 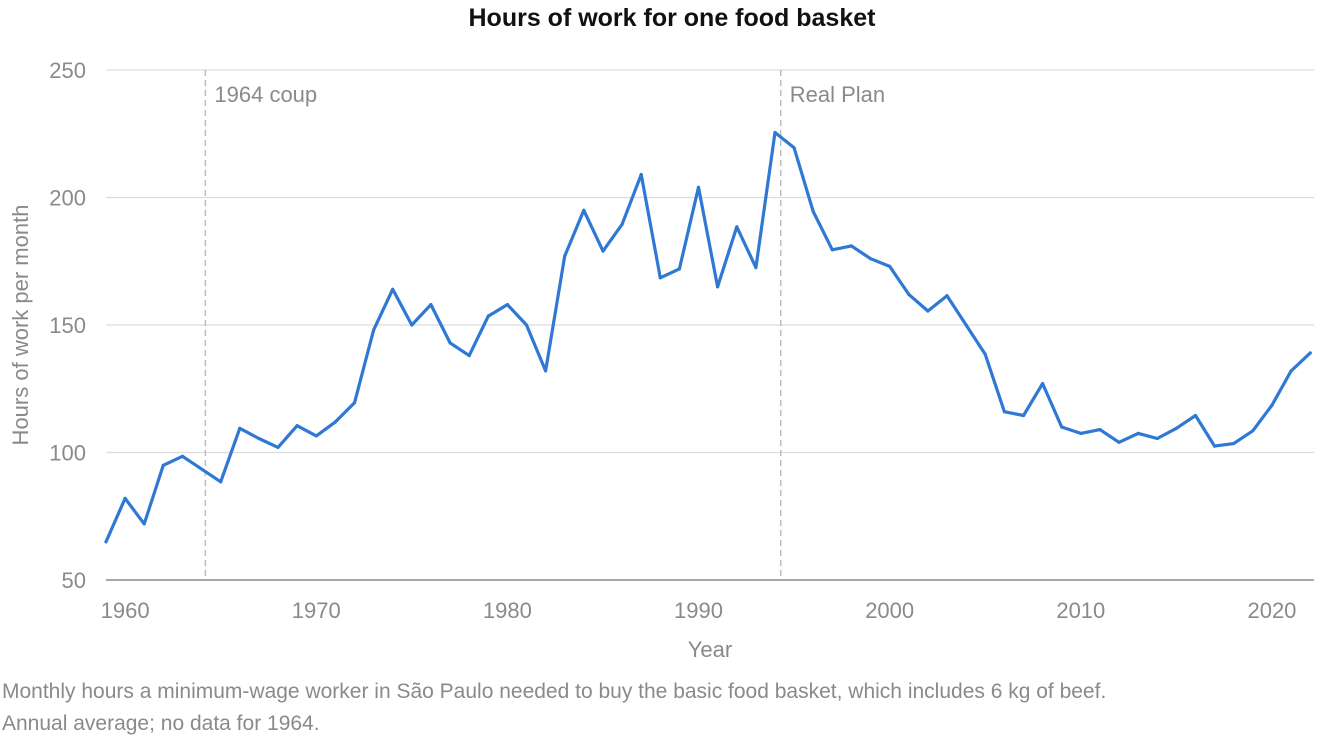 What do you see at coordinates (265, 94) in the screenshot?
I see `annotation-label-0: 1964 coup` at bounding box center [265, 94].